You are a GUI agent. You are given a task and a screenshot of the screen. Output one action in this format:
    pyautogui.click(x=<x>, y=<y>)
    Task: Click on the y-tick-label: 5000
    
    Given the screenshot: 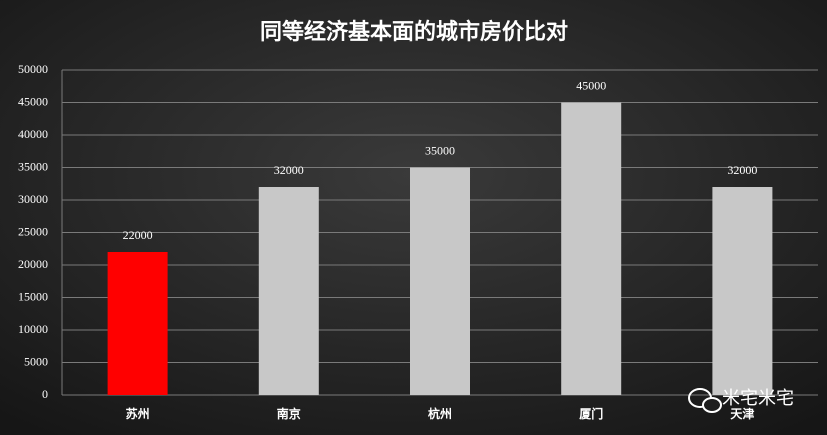 What is the action you would take?
    pyautogui.click(x=36, y=361)
    